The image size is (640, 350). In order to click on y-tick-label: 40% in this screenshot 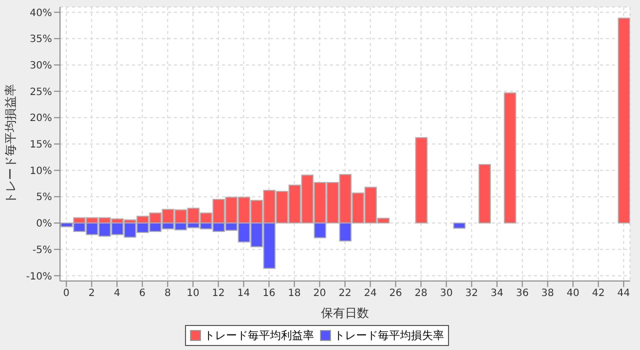, I will do `click(41, 13)`.